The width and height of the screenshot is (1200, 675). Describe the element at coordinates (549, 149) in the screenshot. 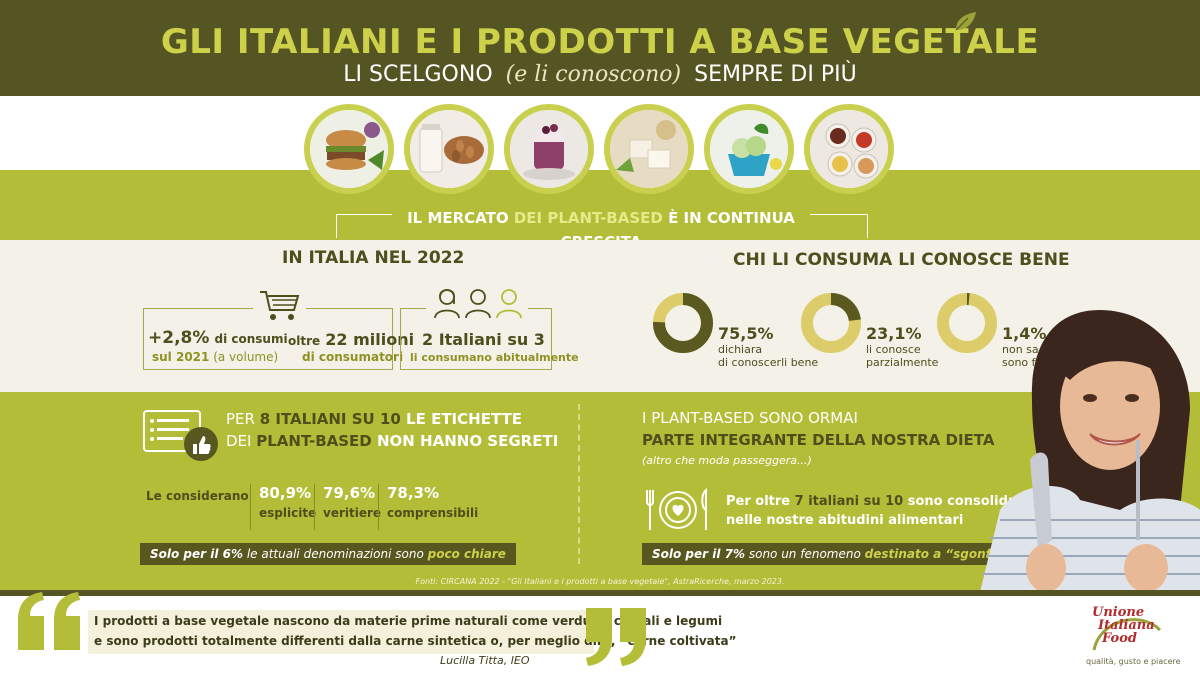

I see `yogurt-image` at that location.